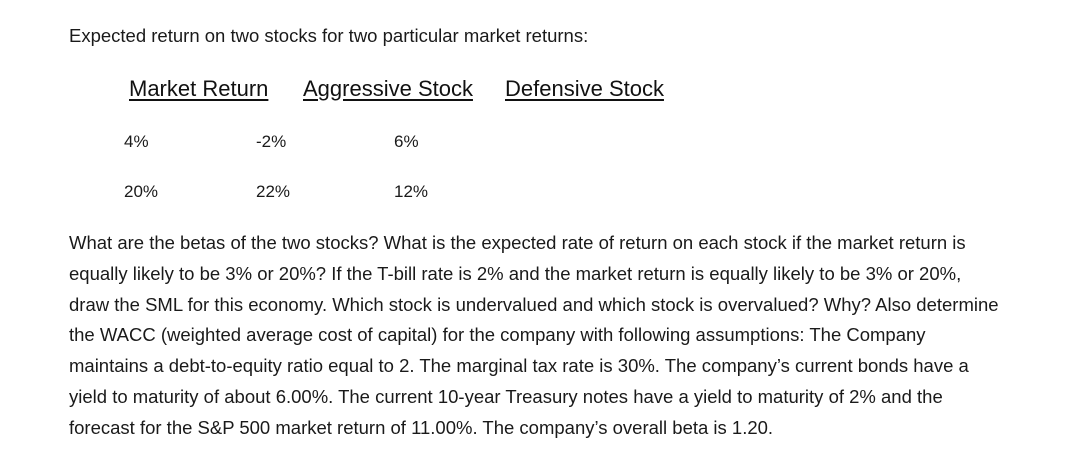  I want to click on table-cell: -2%, so click(271, 141).